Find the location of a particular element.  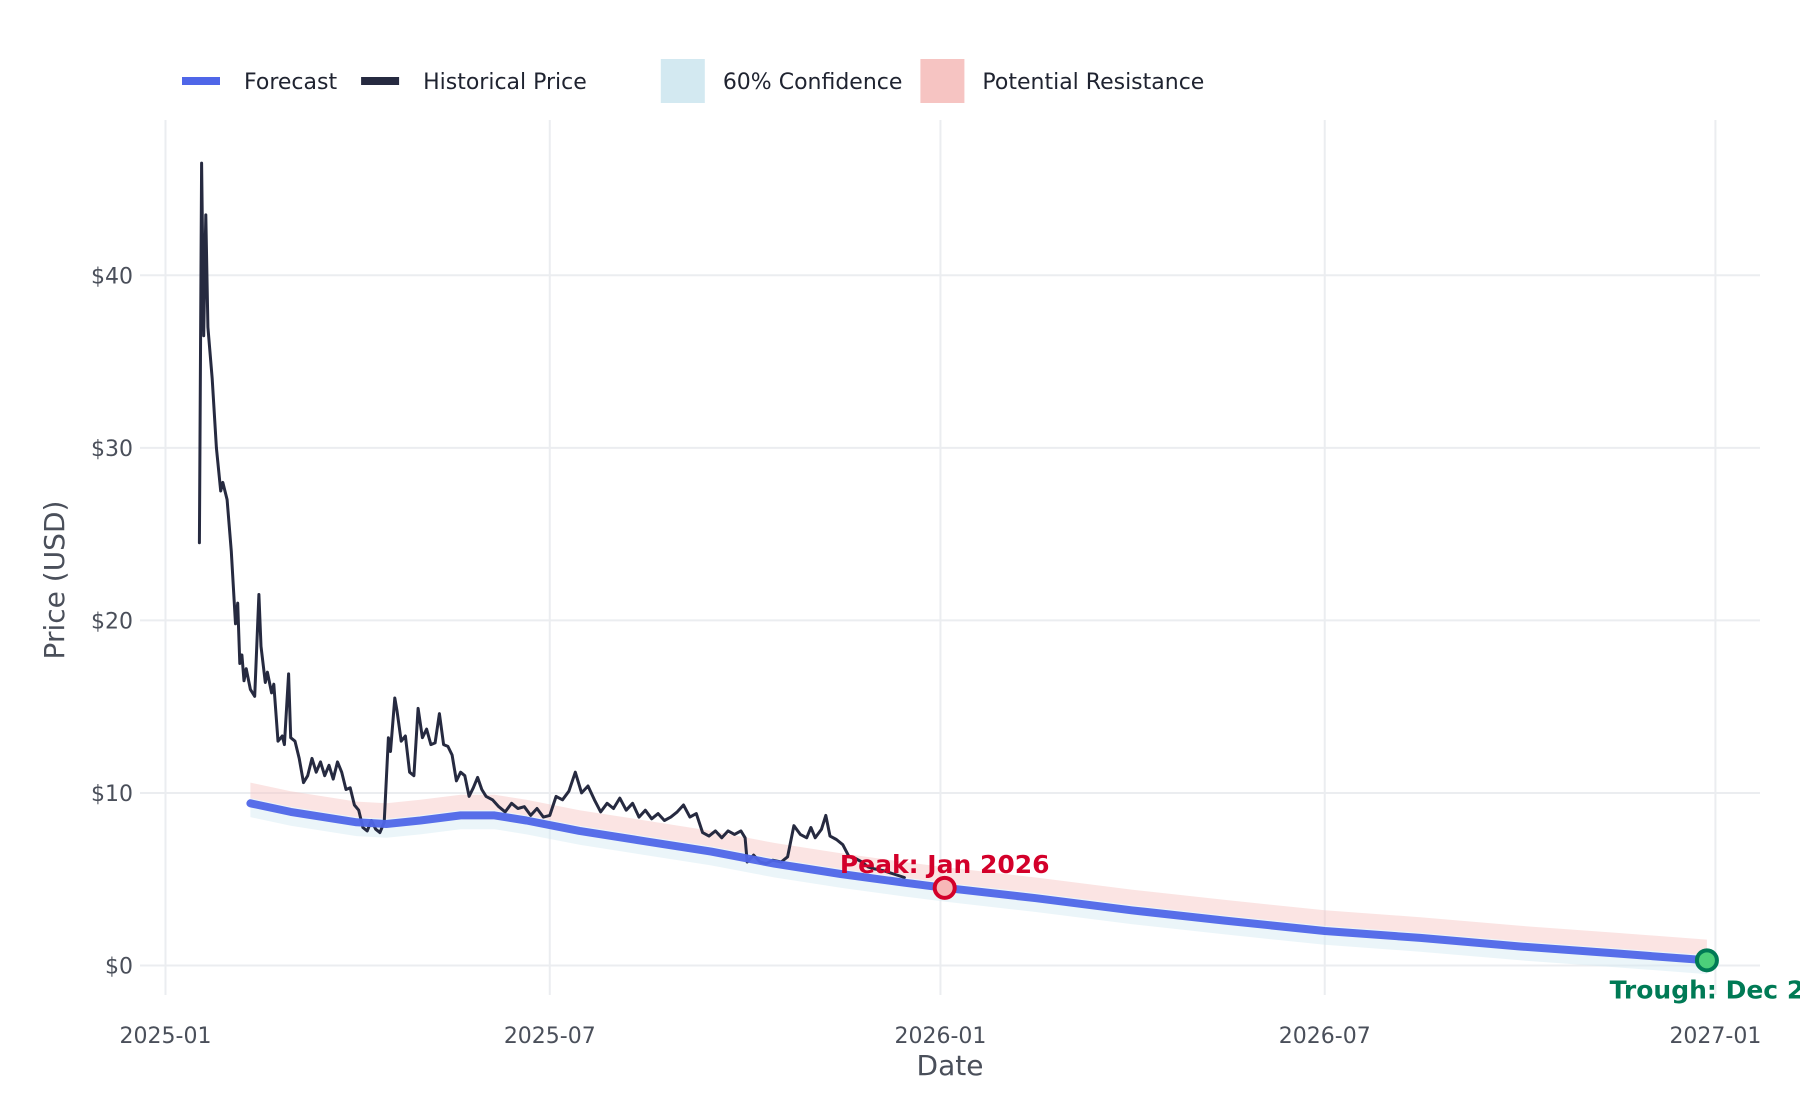

legend-swatch-potential-resistance is located at coordinates (942, 81).